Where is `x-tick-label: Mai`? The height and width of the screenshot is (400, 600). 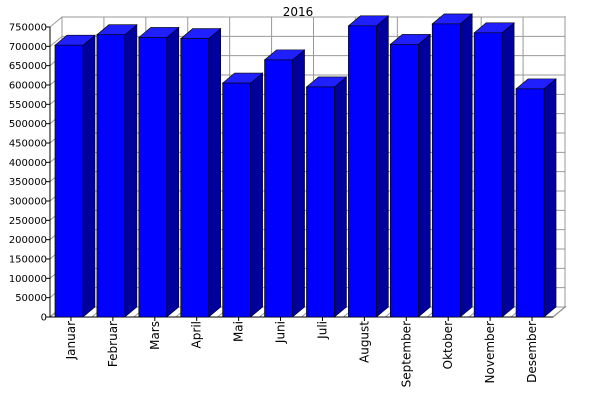 x-tick-label: Mai is located at coordinates (239, 331).